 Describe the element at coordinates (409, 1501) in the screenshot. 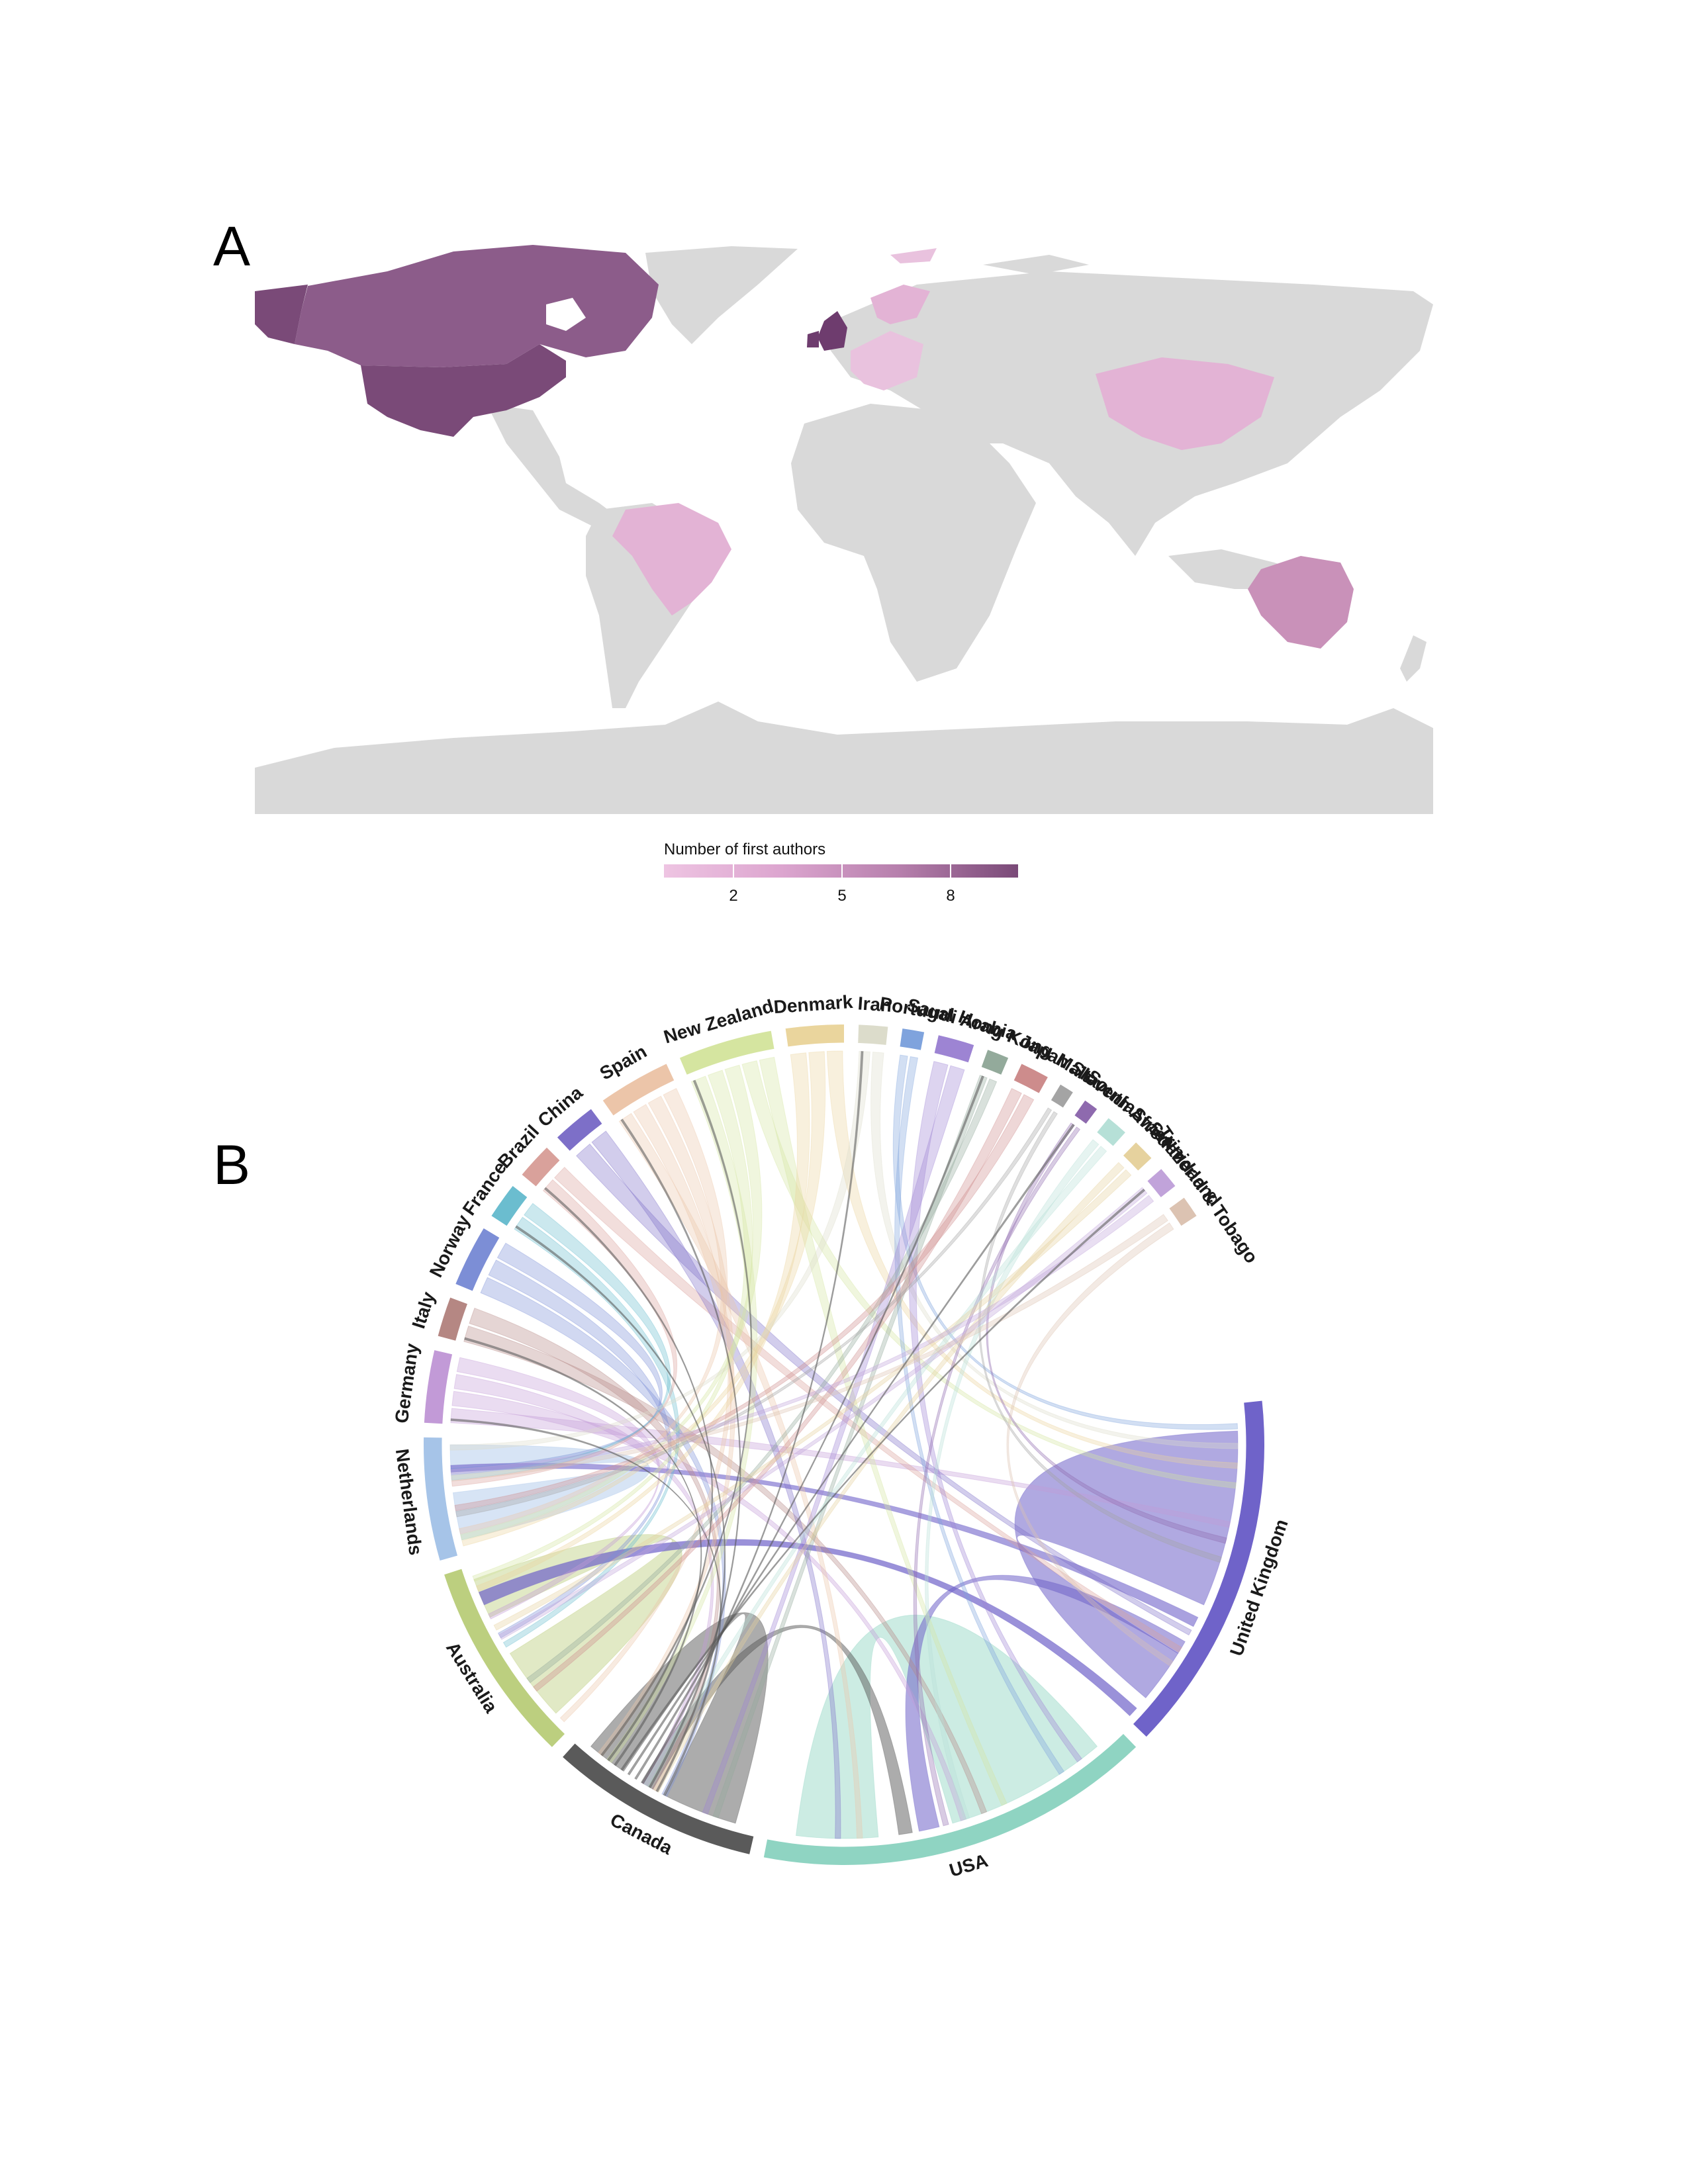

I see `chord-label: Netherlands` at that location.